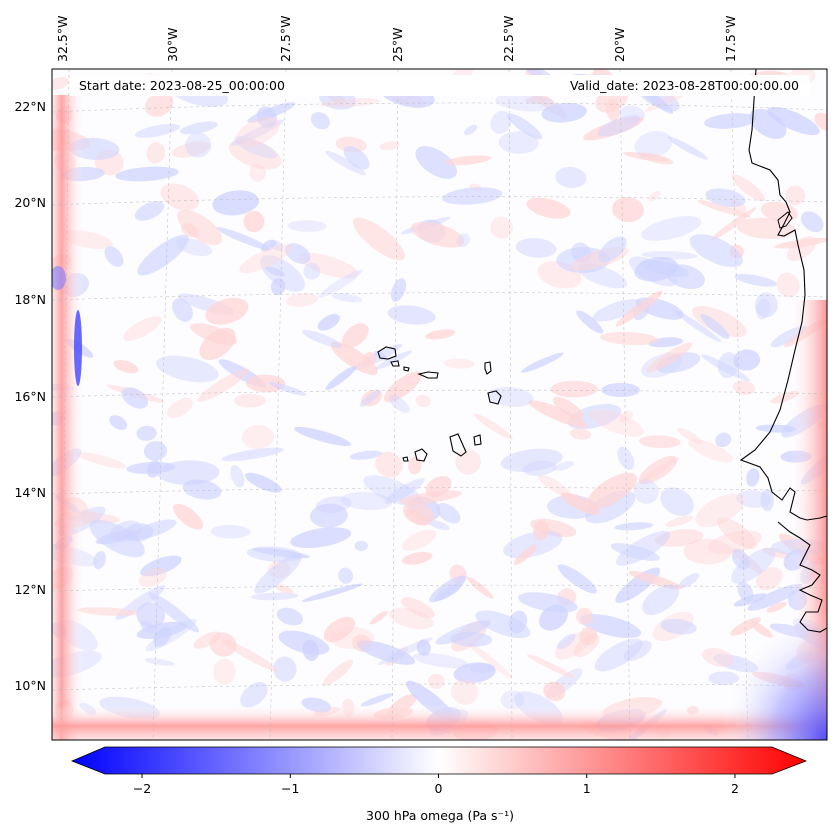 The width and height of the screenshot is (837, 839). Describe the element at coordinates (440, 815) in the screenshot. I see `colorbar-label: 300 hPa omega (Pa s⁻¹)` at that location.